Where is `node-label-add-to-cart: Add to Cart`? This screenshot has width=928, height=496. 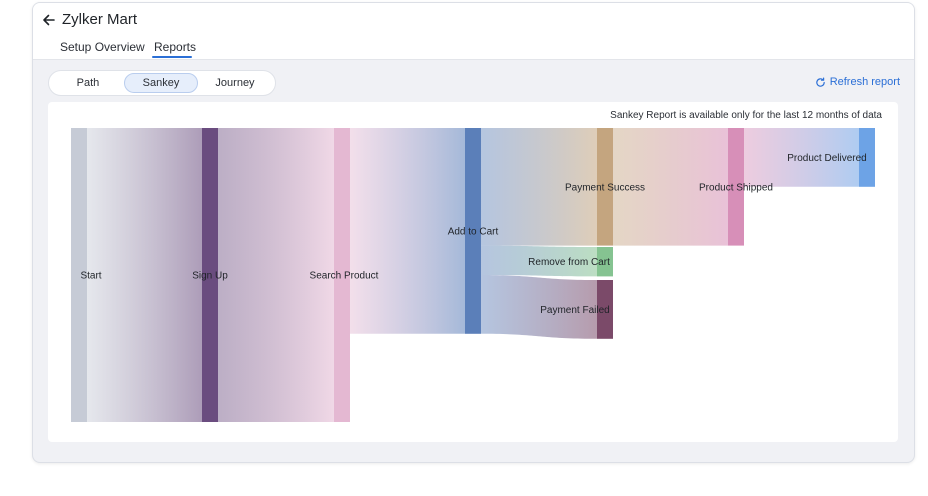
node-label-add-to-cart: Add to Cart is located at coordinates (473, 231).